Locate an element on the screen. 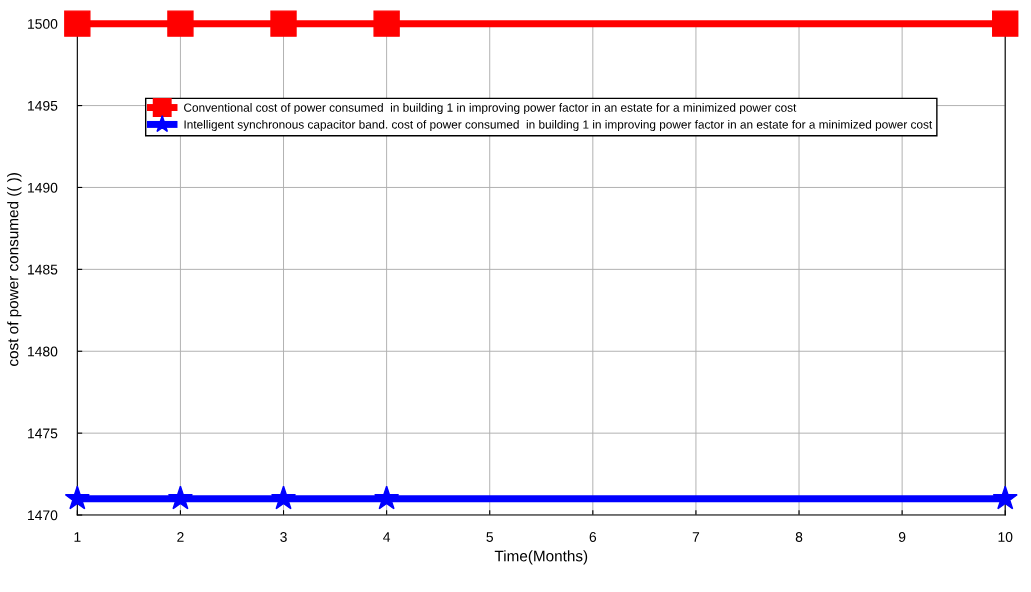 This screenshot has width=1031, height=592. x-tick-label: 10 is located at coordinates (1005, 537).